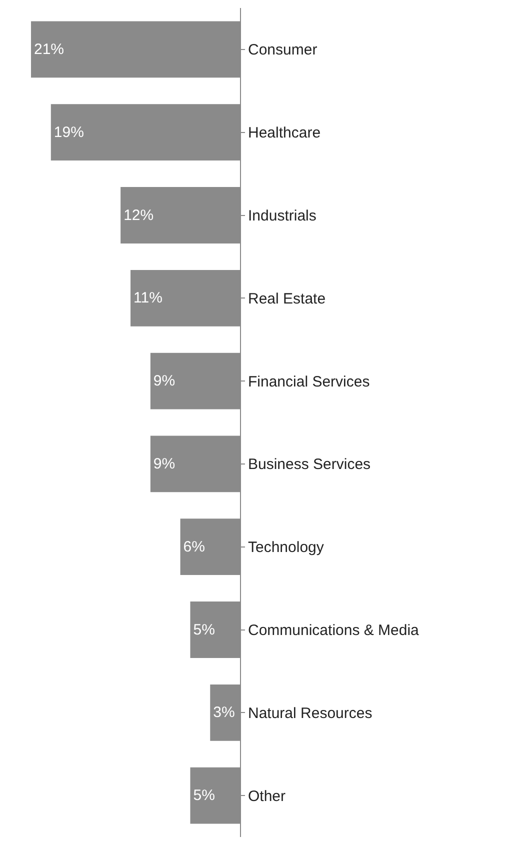 The image size is (530, 845). What do you see at coordinates (309, 381) in the screenshot?
I see `y-tick-label: Financial Services` at bounding box center [309, 381].